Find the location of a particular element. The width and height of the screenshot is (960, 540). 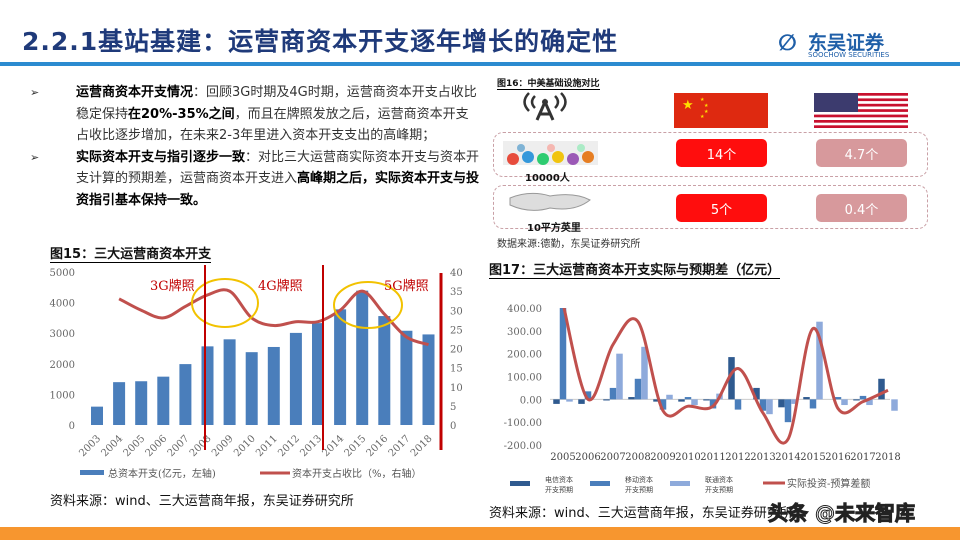

row-label: 10000人 is located at coordinates (547, 178).